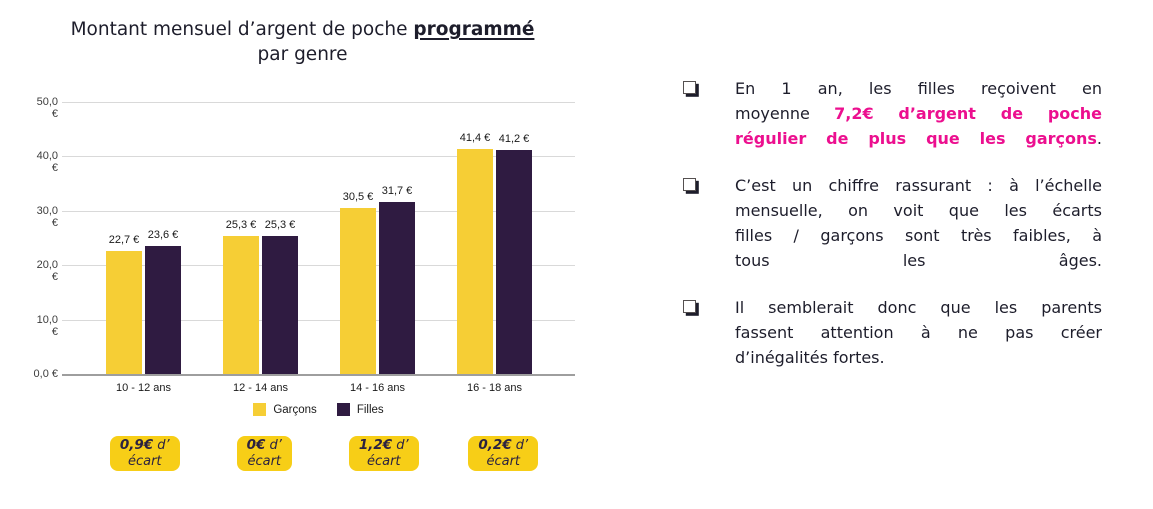 Image resolution: width=1153 pixels, height=509 pixels. What do you see at coordinates (163, 235) in the screenshot?
I see `bar-value-label: 23,6 €` at bounding box center [163, 235].